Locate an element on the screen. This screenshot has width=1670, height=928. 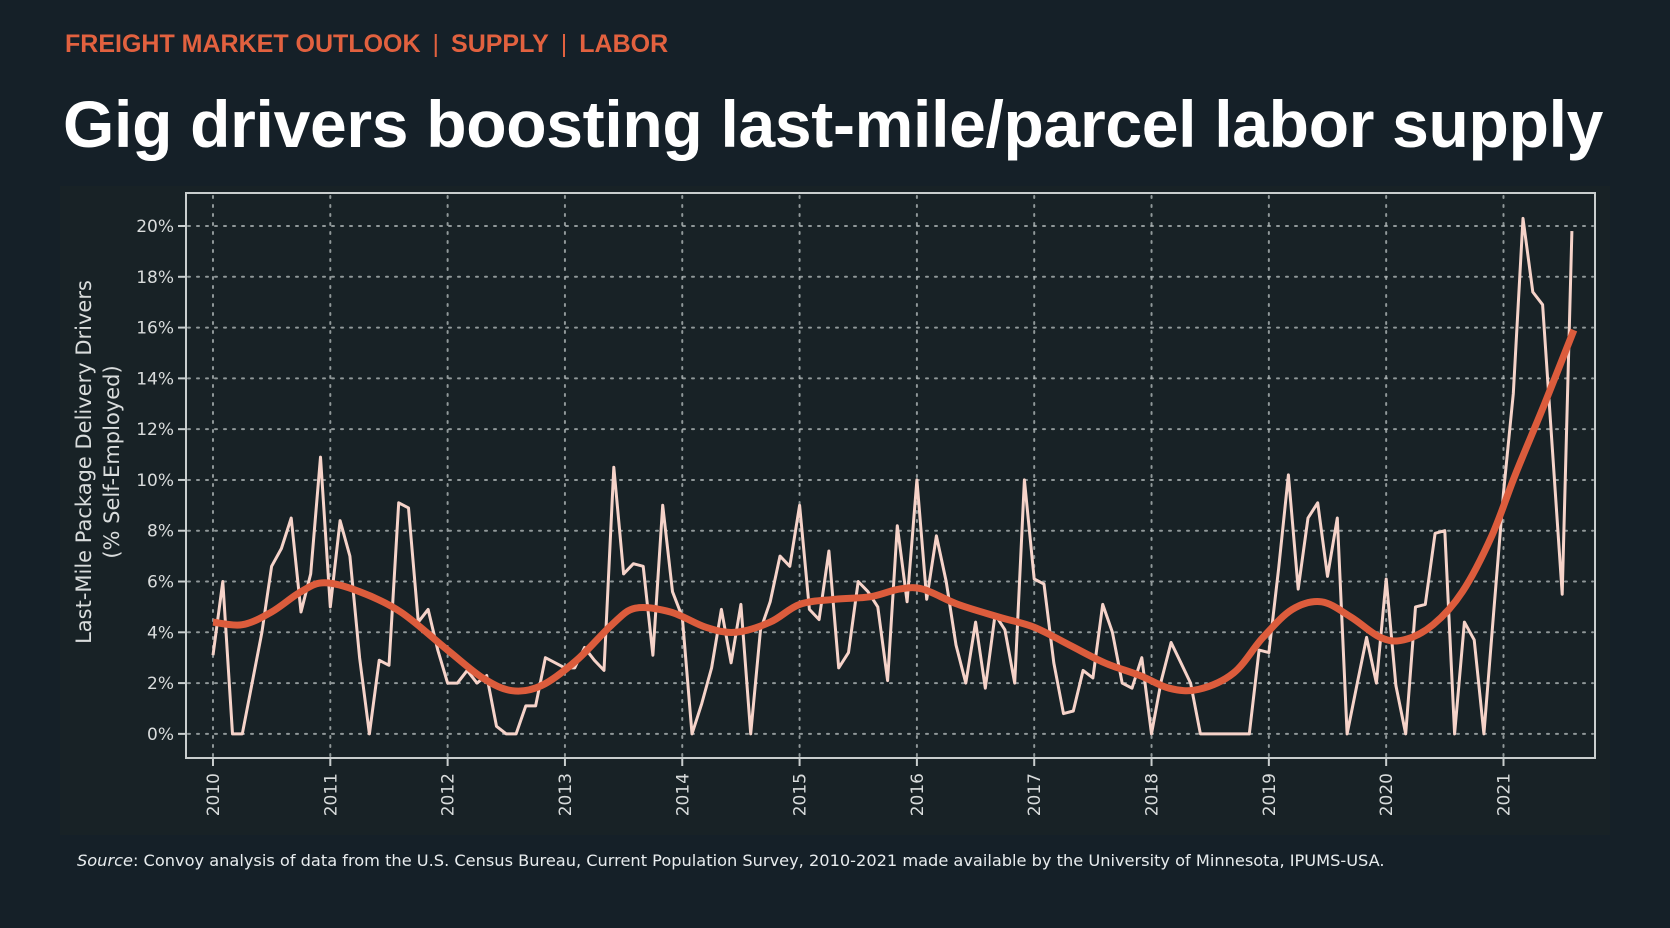
kicker-supply: SUPPLY is located at coordinates (500, 44).